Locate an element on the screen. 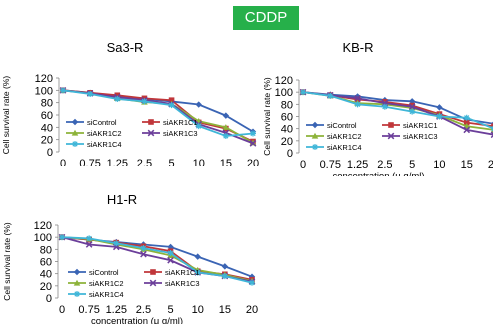 The height and width of the screenshot is (324, 493). y-tick-label: 100 is located at coordinates (284, 93).